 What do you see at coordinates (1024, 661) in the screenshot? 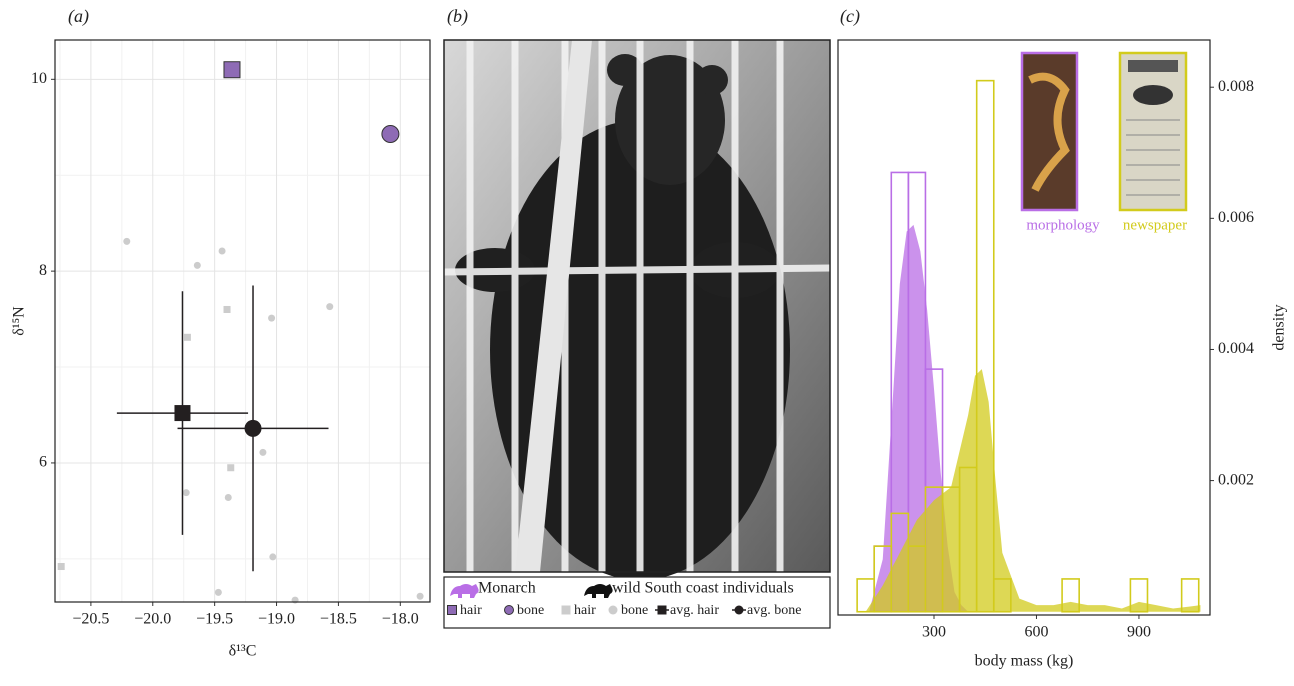
I see `x-axis-label: body mass (kg)` at bounding box center [1024, 661].